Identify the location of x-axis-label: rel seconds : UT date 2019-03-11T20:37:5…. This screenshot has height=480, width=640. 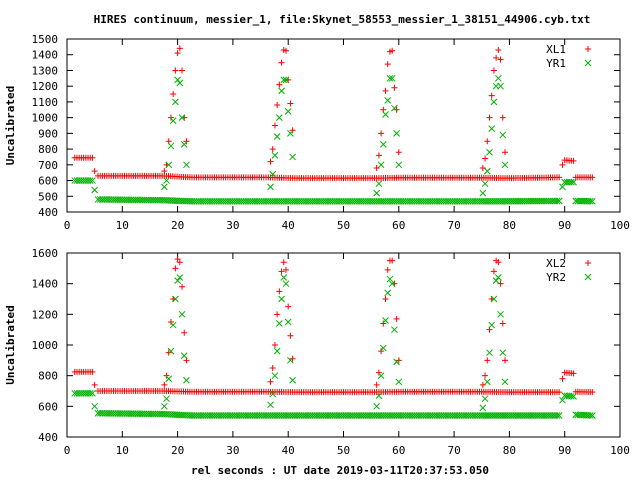
(340, 470).